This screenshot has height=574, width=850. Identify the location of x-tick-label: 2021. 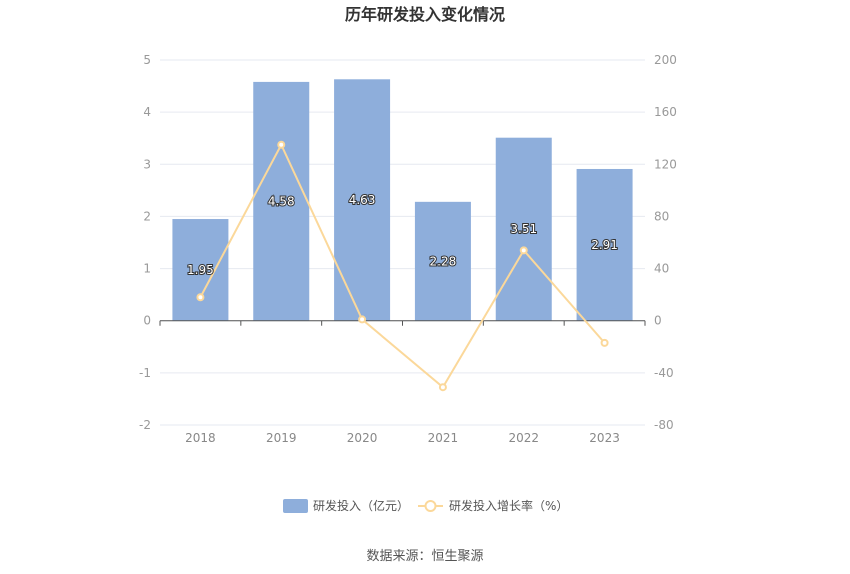
(443, 438).